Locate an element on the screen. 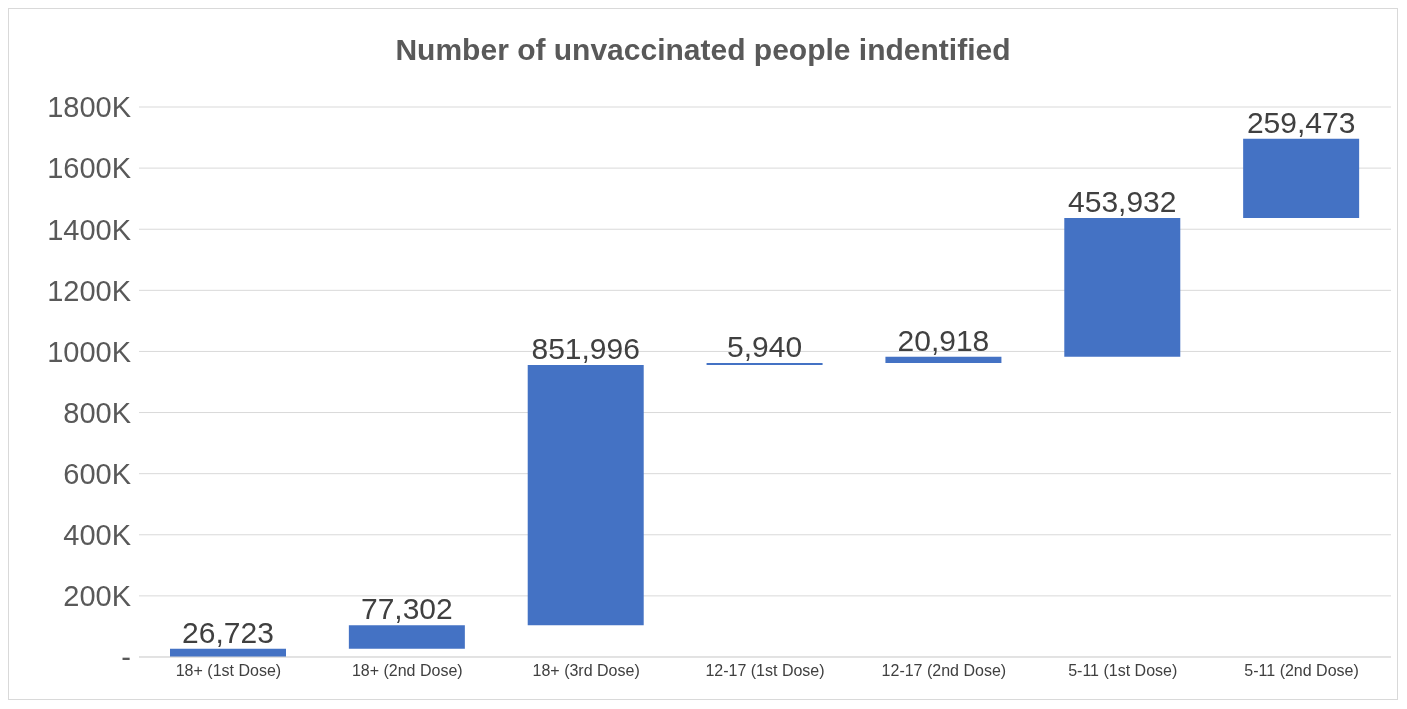 Image resolution: width=1407 pixels, height=709 pixels. y-tick-label: 800K is located at coordinates (97, 412).